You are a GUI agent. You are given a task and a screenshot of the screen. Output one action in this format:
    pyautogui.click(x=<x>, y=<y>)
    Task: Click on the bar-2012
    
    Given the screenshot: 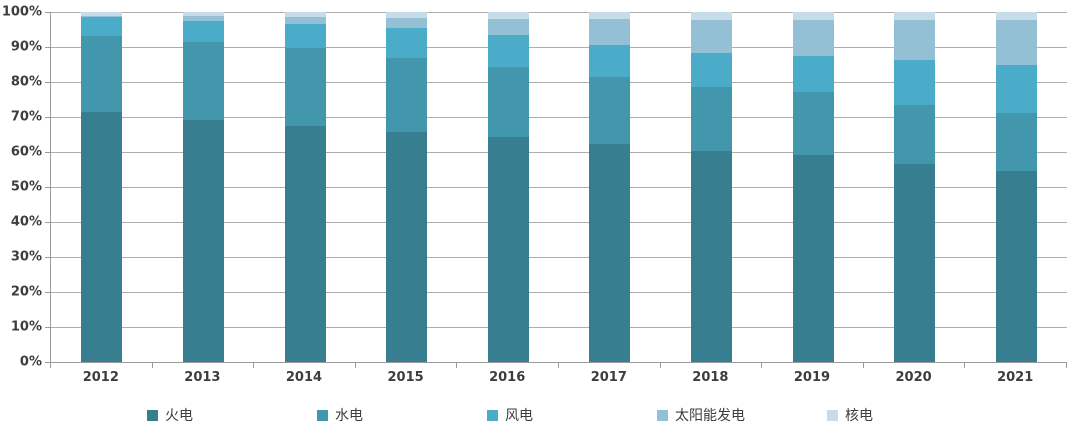 What is the action you would take?
    pyautogui.click(x=102, y=187)
    